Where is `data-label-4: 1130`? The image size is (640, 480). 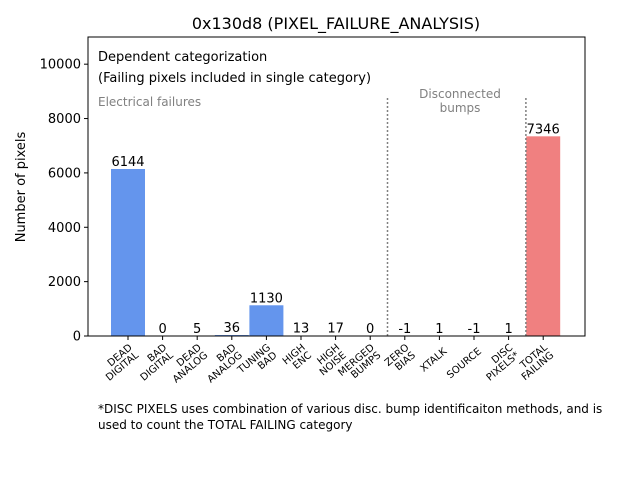
data-label-4: 1130 is located at coordinates (266, 298).